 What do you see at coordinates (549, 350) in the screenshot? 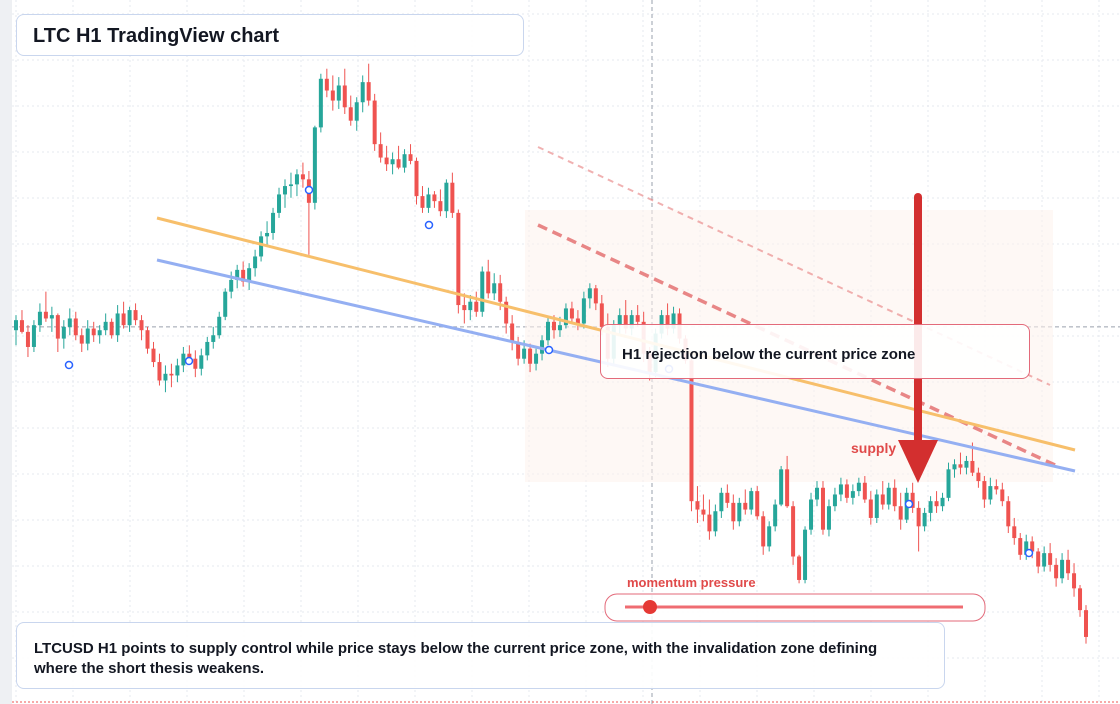
I see `signal-marker` at bounding box center [549, 350].